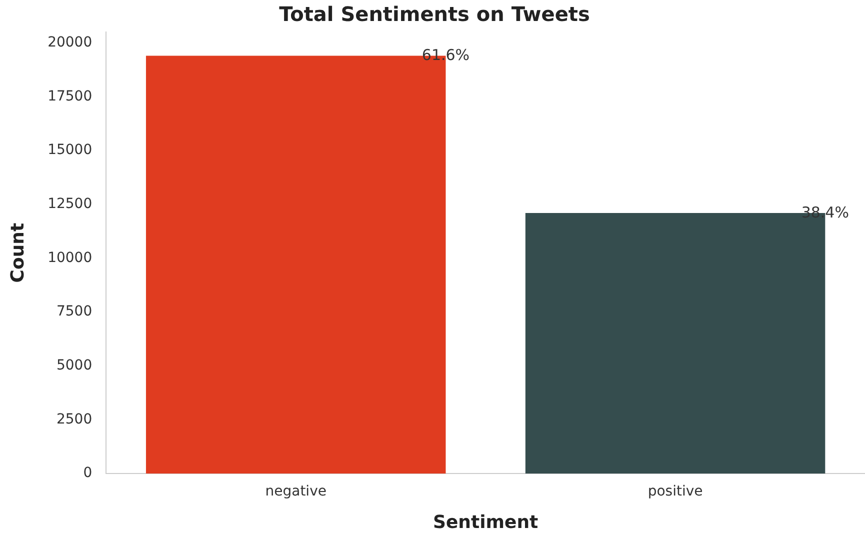 This screenshot has width=865, height=542. I want to click on annotation: 61.6%, so click(446, 55).